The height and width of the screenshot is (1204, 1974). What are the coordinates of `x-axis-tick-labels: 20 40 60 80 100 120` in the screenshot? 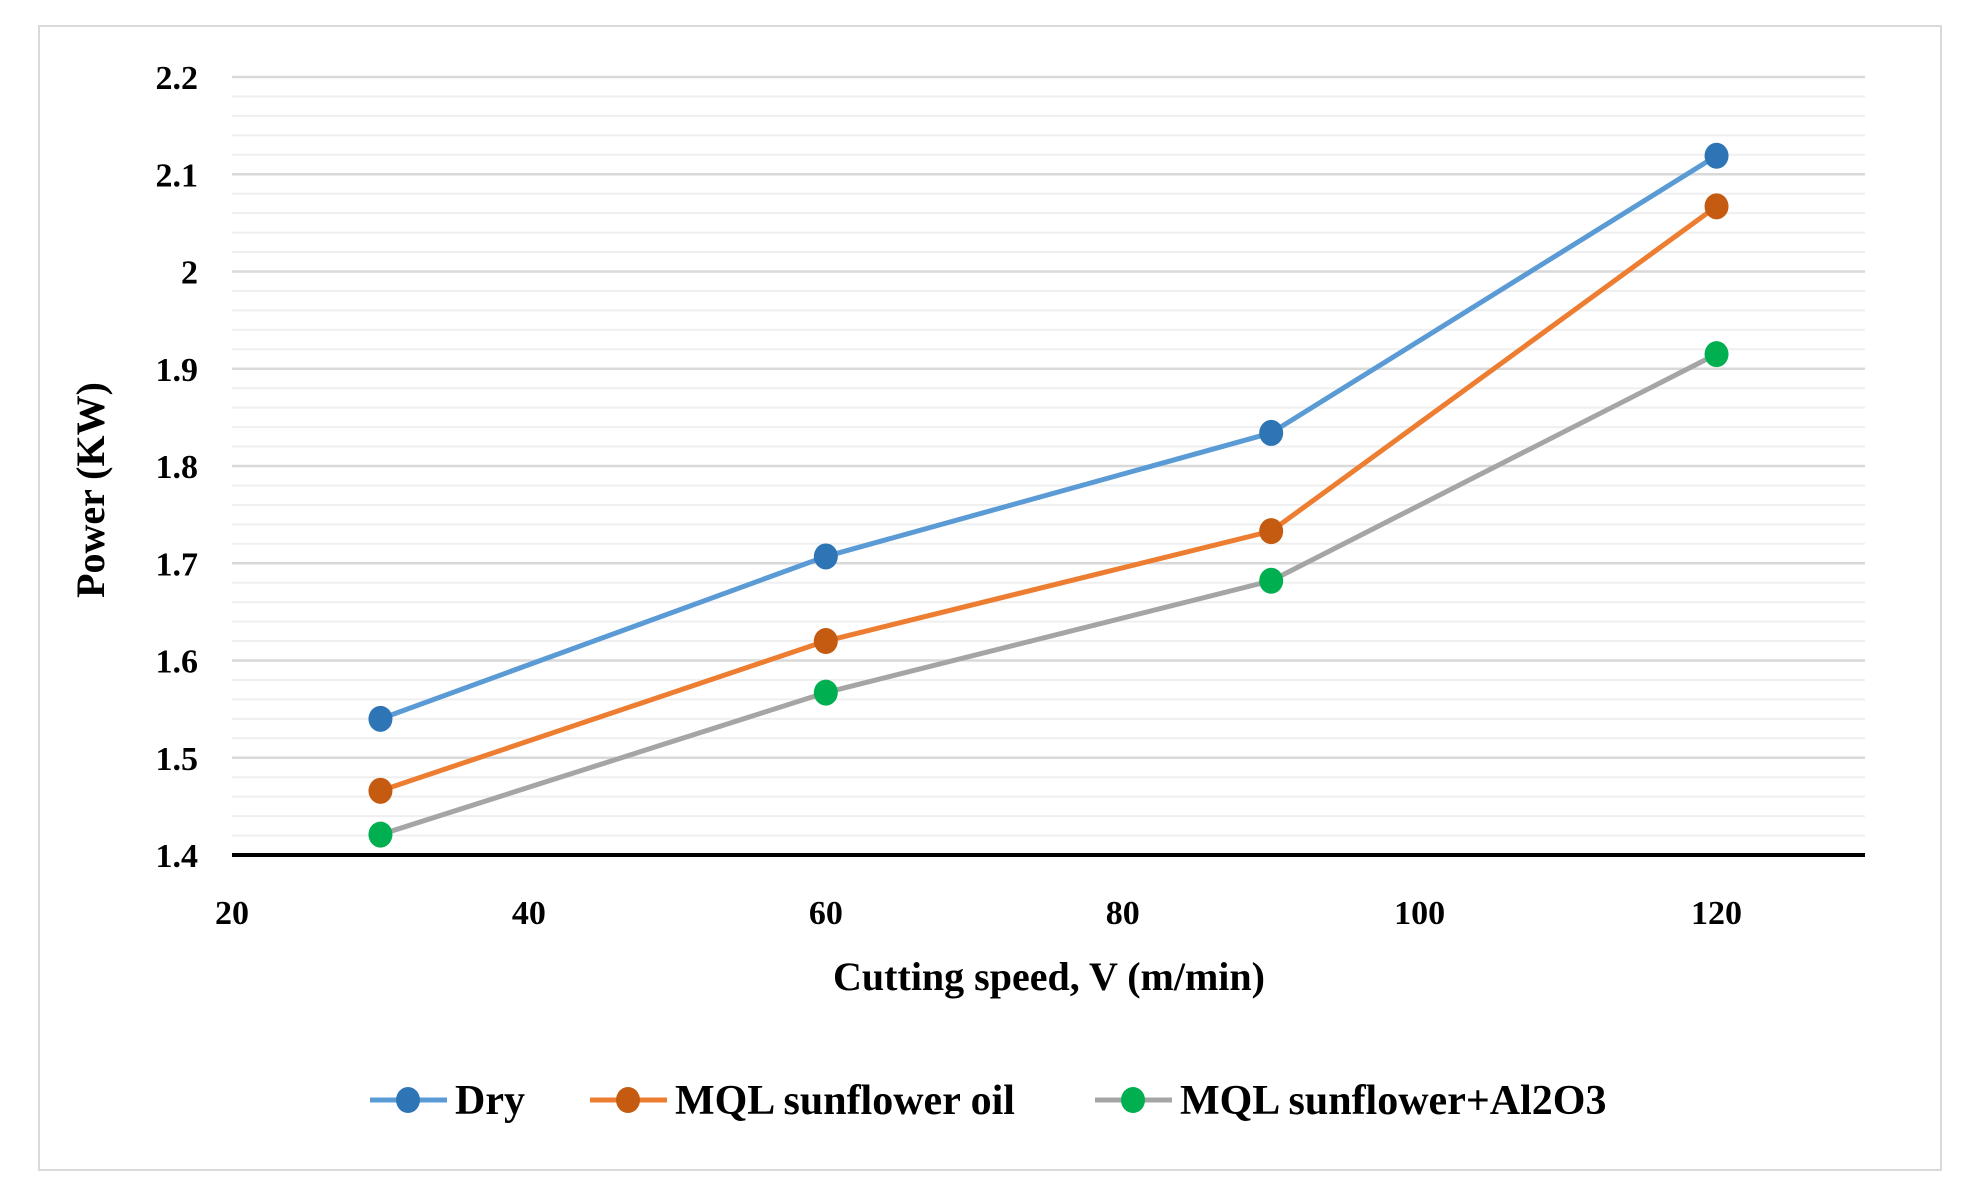 It's located at (978, 913).